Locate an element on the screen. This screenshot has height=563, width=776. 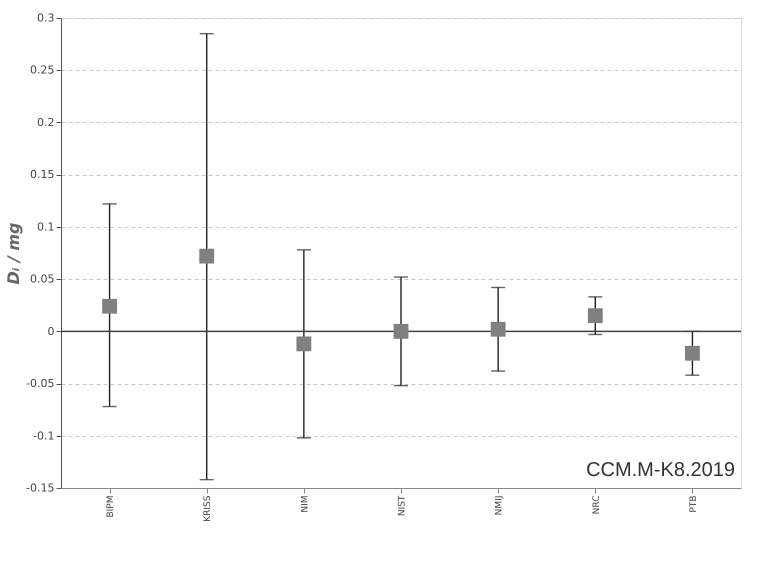
y-tick-label: 0.25 is located at coordinates (42, 70).